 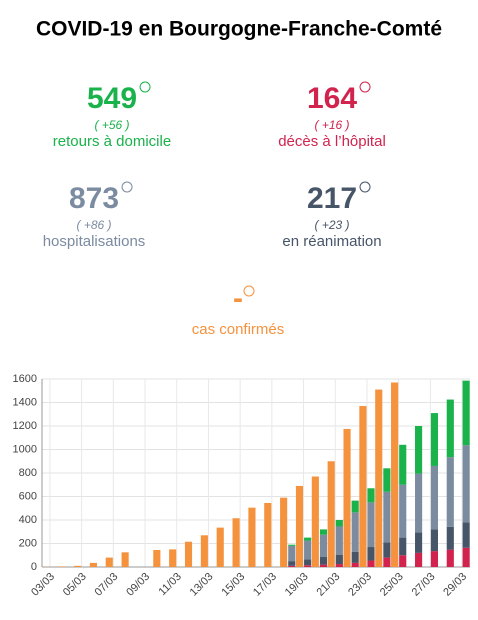 I want to click on stat-value: 873, so click(x=94, y=198).